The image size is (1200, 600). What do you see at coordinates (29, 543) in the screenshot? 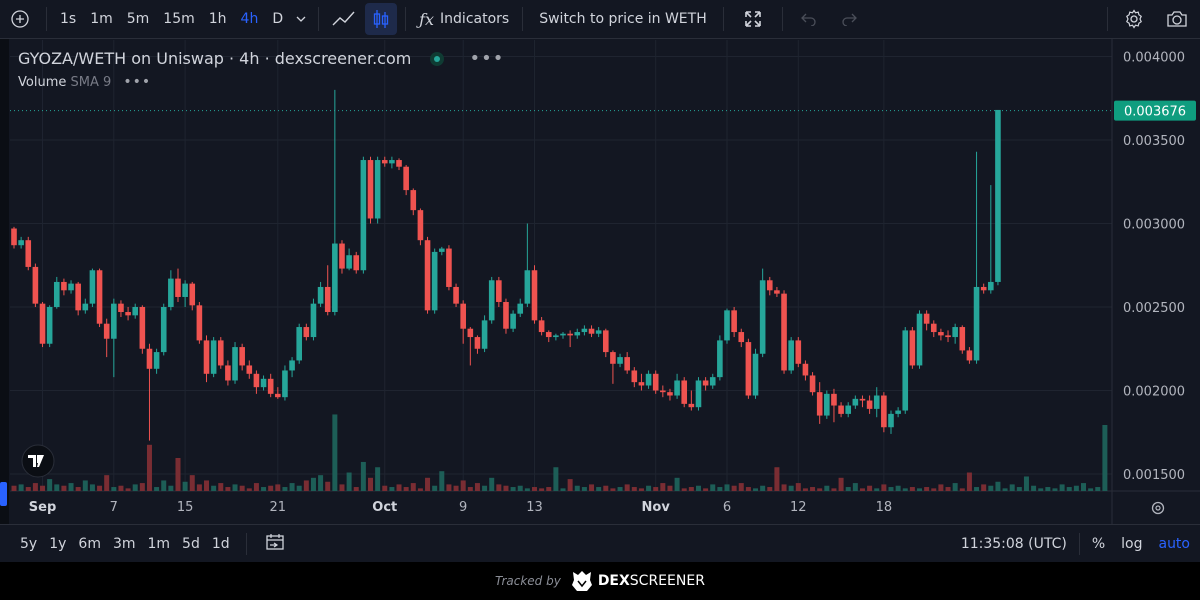
I see `range-5y: 5y` at bounding box center [29, 543].